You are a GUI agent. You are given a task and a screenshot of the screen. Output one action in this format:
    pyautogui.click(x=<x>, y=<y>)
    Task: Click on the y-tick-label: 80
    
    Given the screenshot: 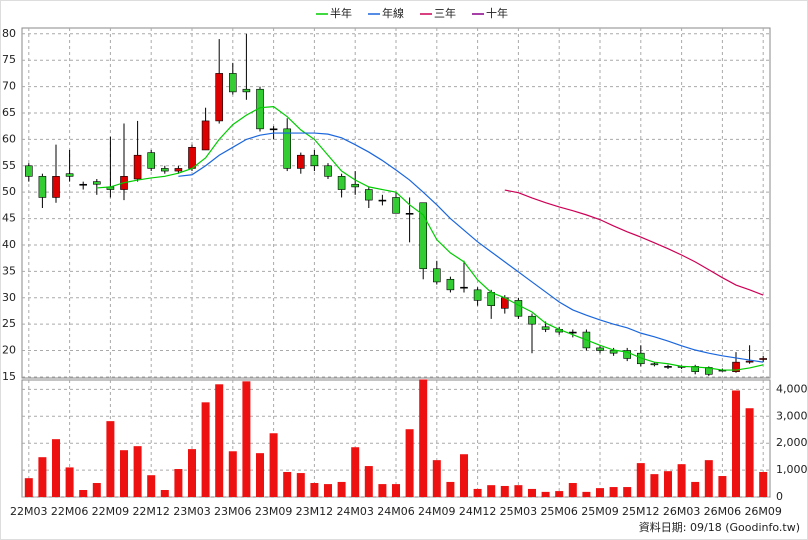 What is the action you would take?
    pyautogui.click(x=9, y=33)
    